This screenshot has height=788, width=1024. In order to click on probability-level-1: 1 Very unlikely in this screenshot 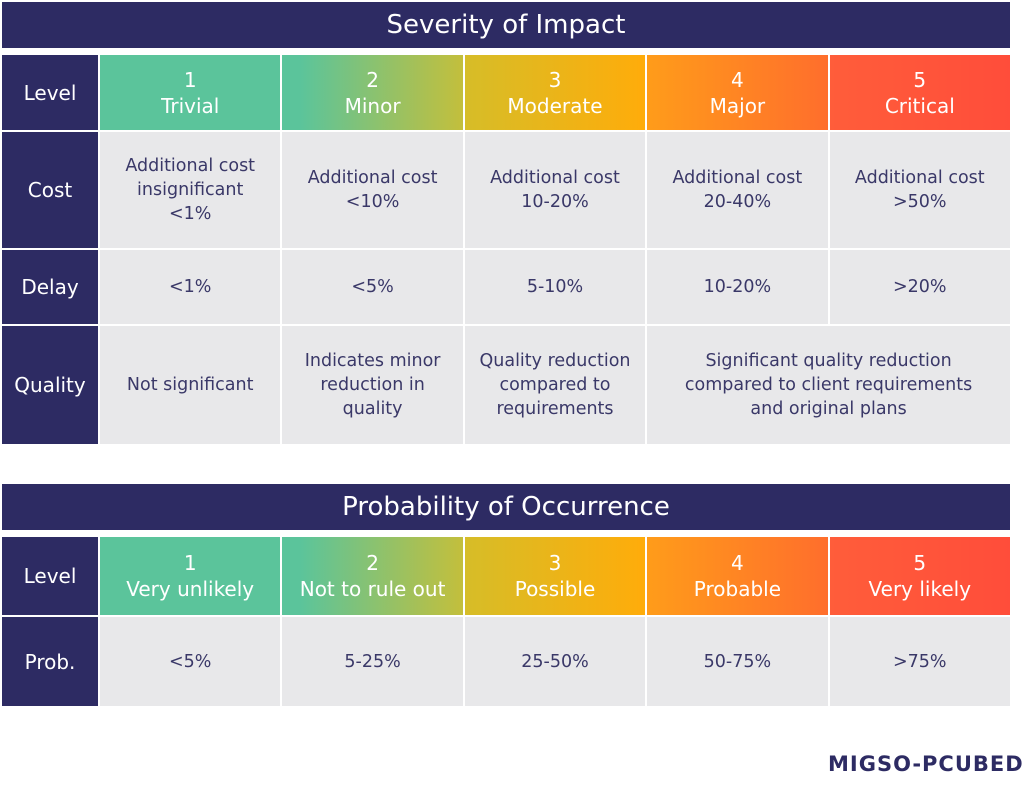, I will do `click(190, 576)`.